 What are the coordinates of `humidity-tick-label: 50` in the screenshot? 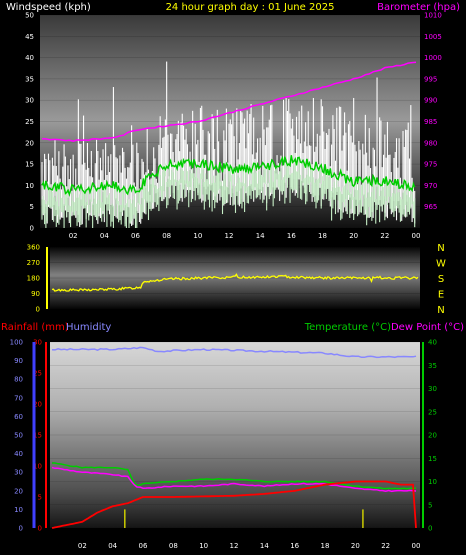 It's located at (18, 436).